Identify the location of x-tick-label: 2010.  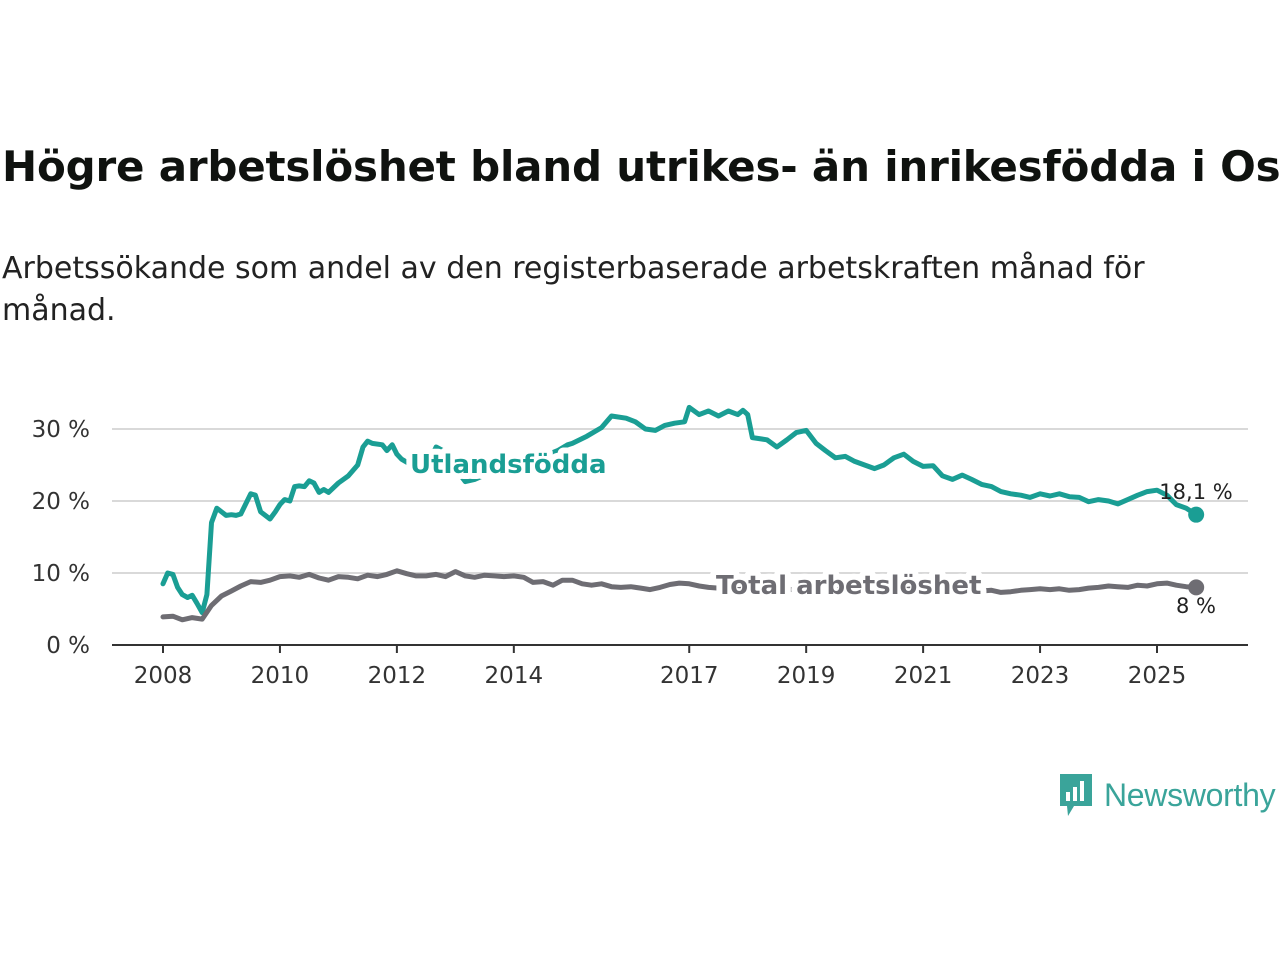
(280, 676).